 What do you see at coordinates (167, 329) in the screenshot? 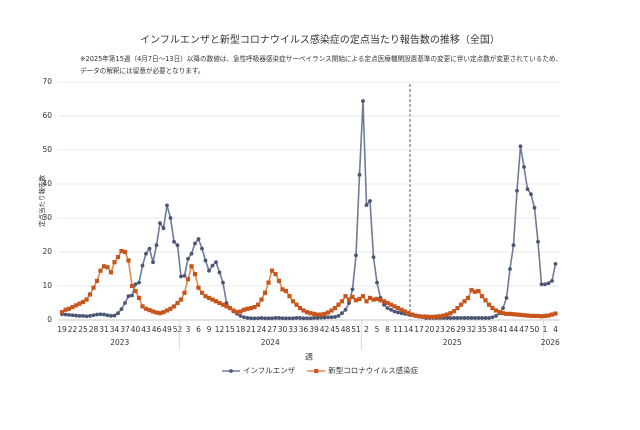
I see `x-tick-label: 49` at bounding box center [167, 329].